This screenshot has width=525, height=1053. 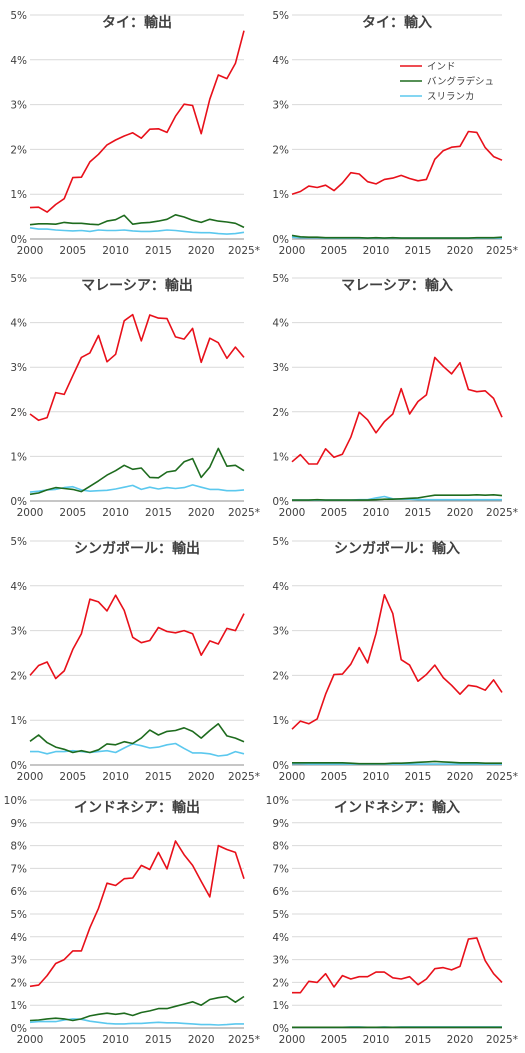 What do you see at coordinates (397, 807) in the screenshot?
I see `chart-title: インドネシア：輸入` at bounding box center [397, 807].